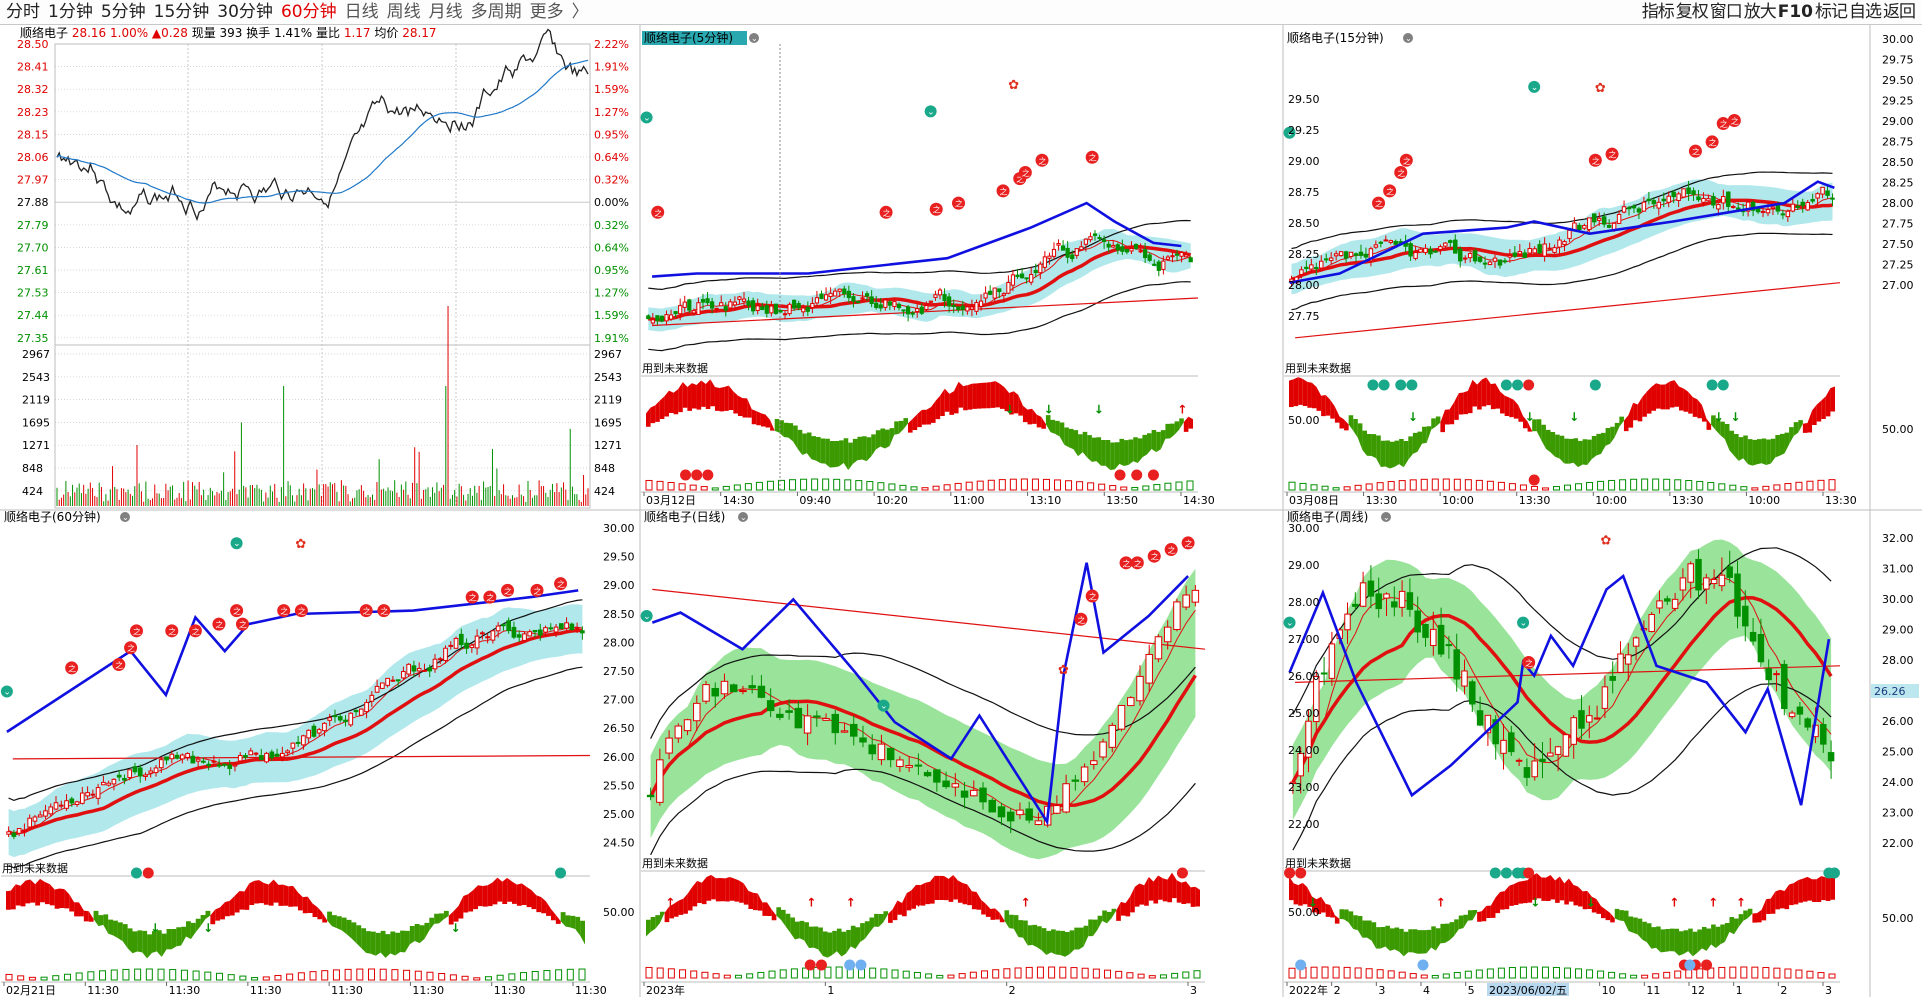 This screenshot has width=1922, height=997. What do you see at coordinates (1658, 12) in the screenshot?
I see `tool-0: 指标` at bounding box center [1658, 12].